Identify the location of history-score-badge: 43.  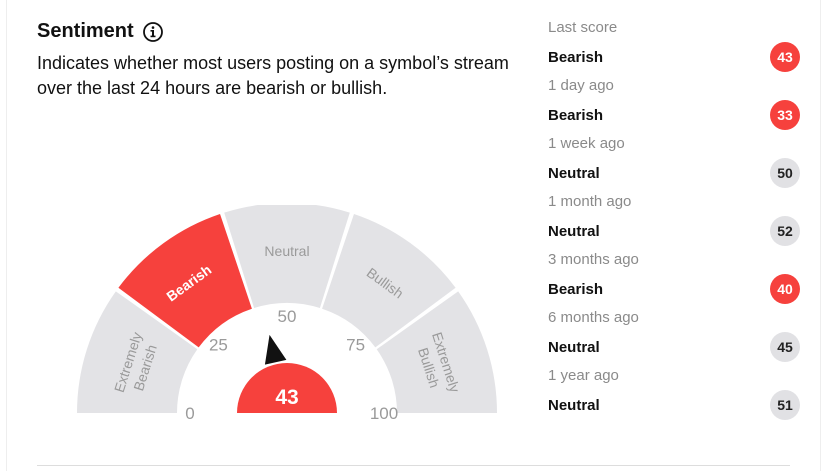
(785, 57).